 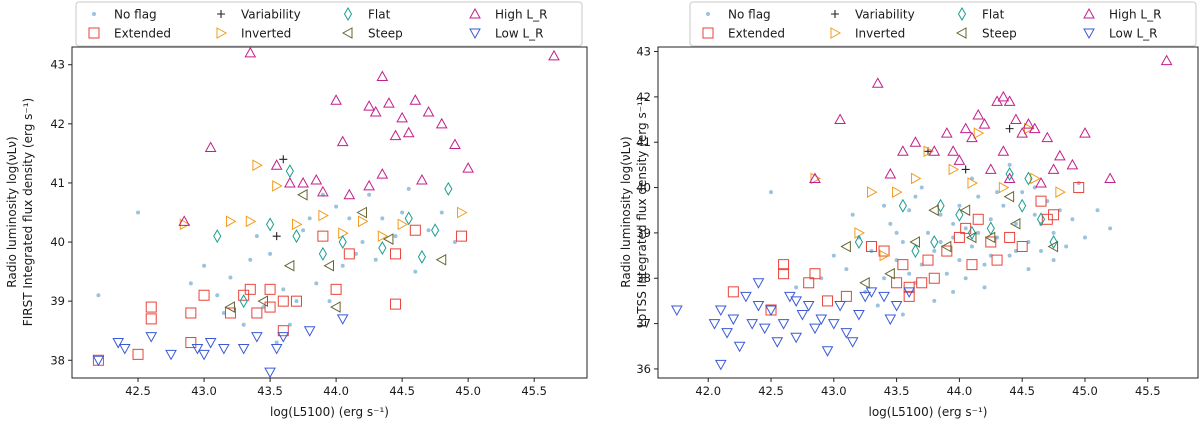 I want to click on y-tick-label: 36, so click(x=643, y=369).